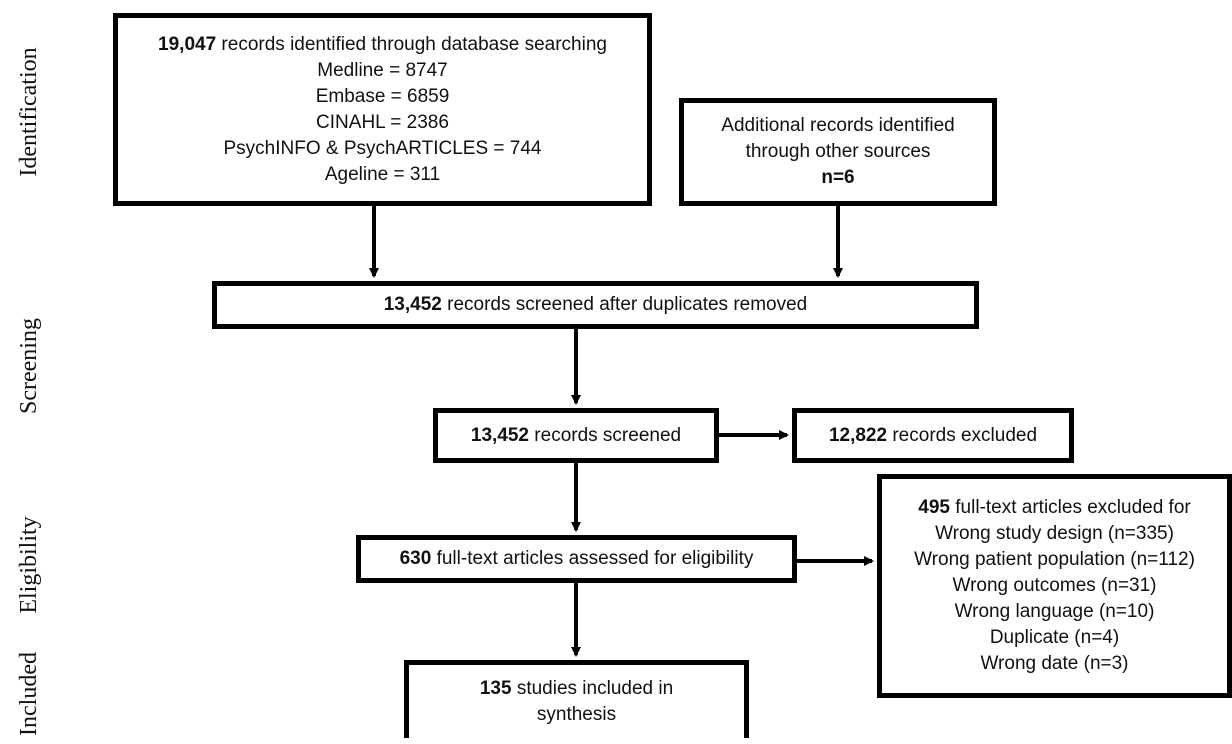  I want to click on excluded-text: 12,822 records excluded, so click(933, 435).